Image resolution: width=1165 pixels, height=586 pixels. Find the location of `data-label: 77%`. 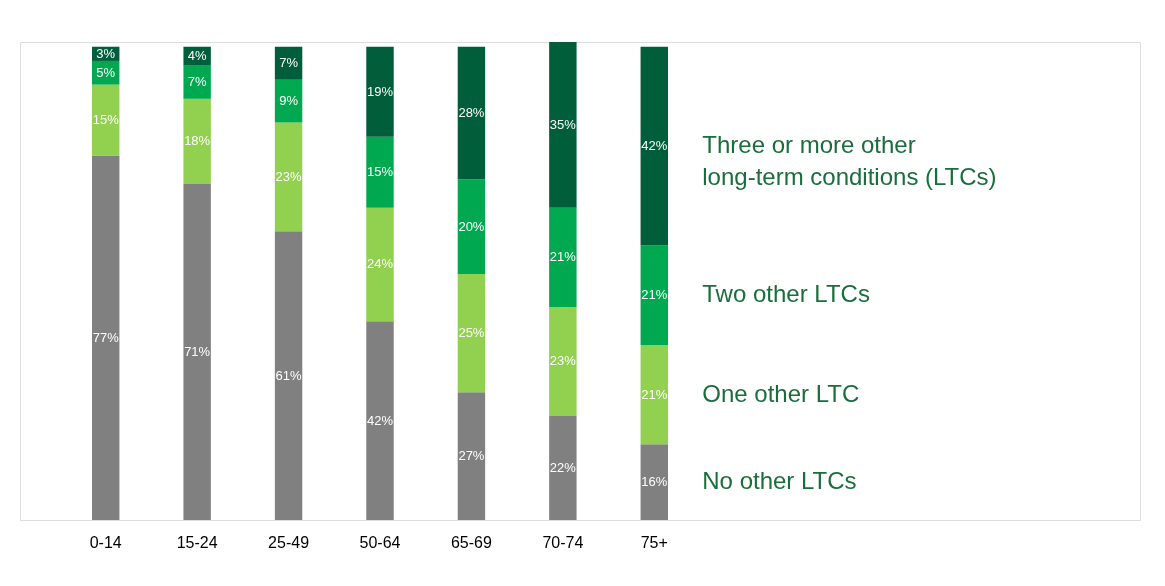

data-label: 77% is located at coordinates (106, 337).